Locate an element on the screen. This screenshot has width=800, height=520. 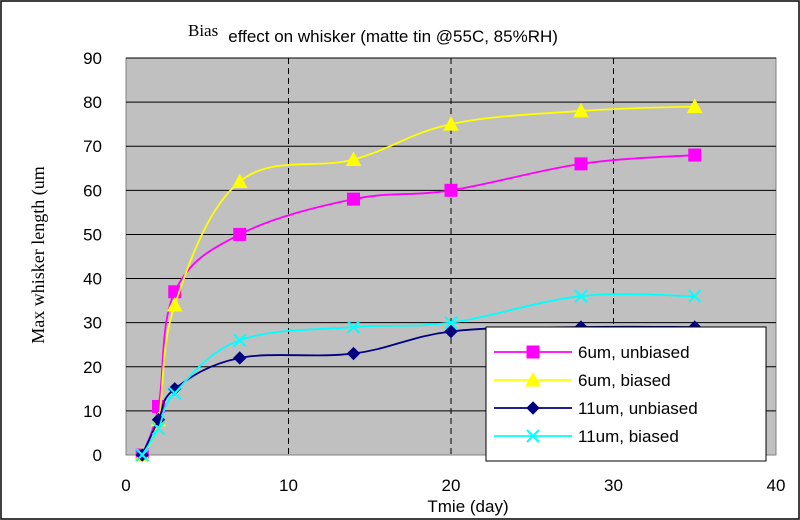
legend-marker-x is located at coordinates (533, 436).